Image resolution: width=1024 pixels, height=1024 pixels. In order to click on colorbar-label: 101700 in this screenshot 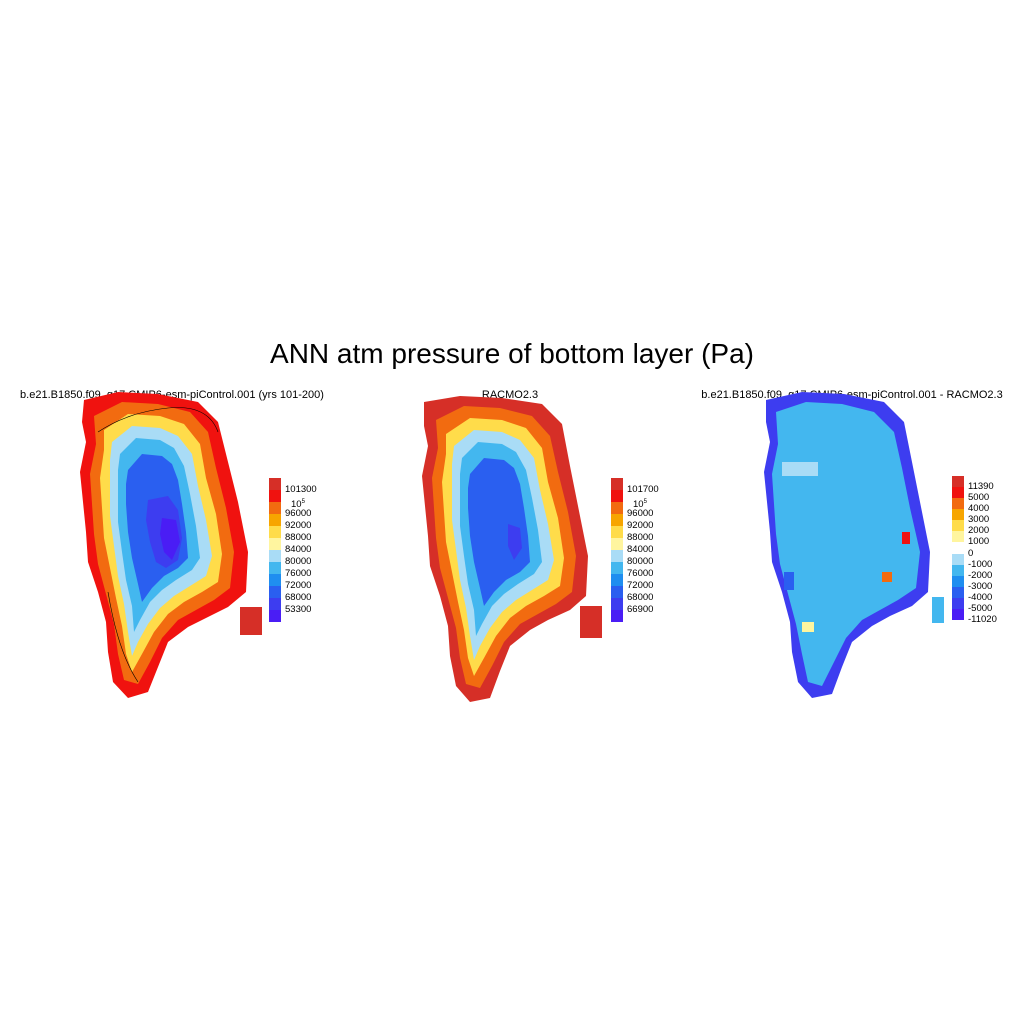, I will do `click(643, 489)`.